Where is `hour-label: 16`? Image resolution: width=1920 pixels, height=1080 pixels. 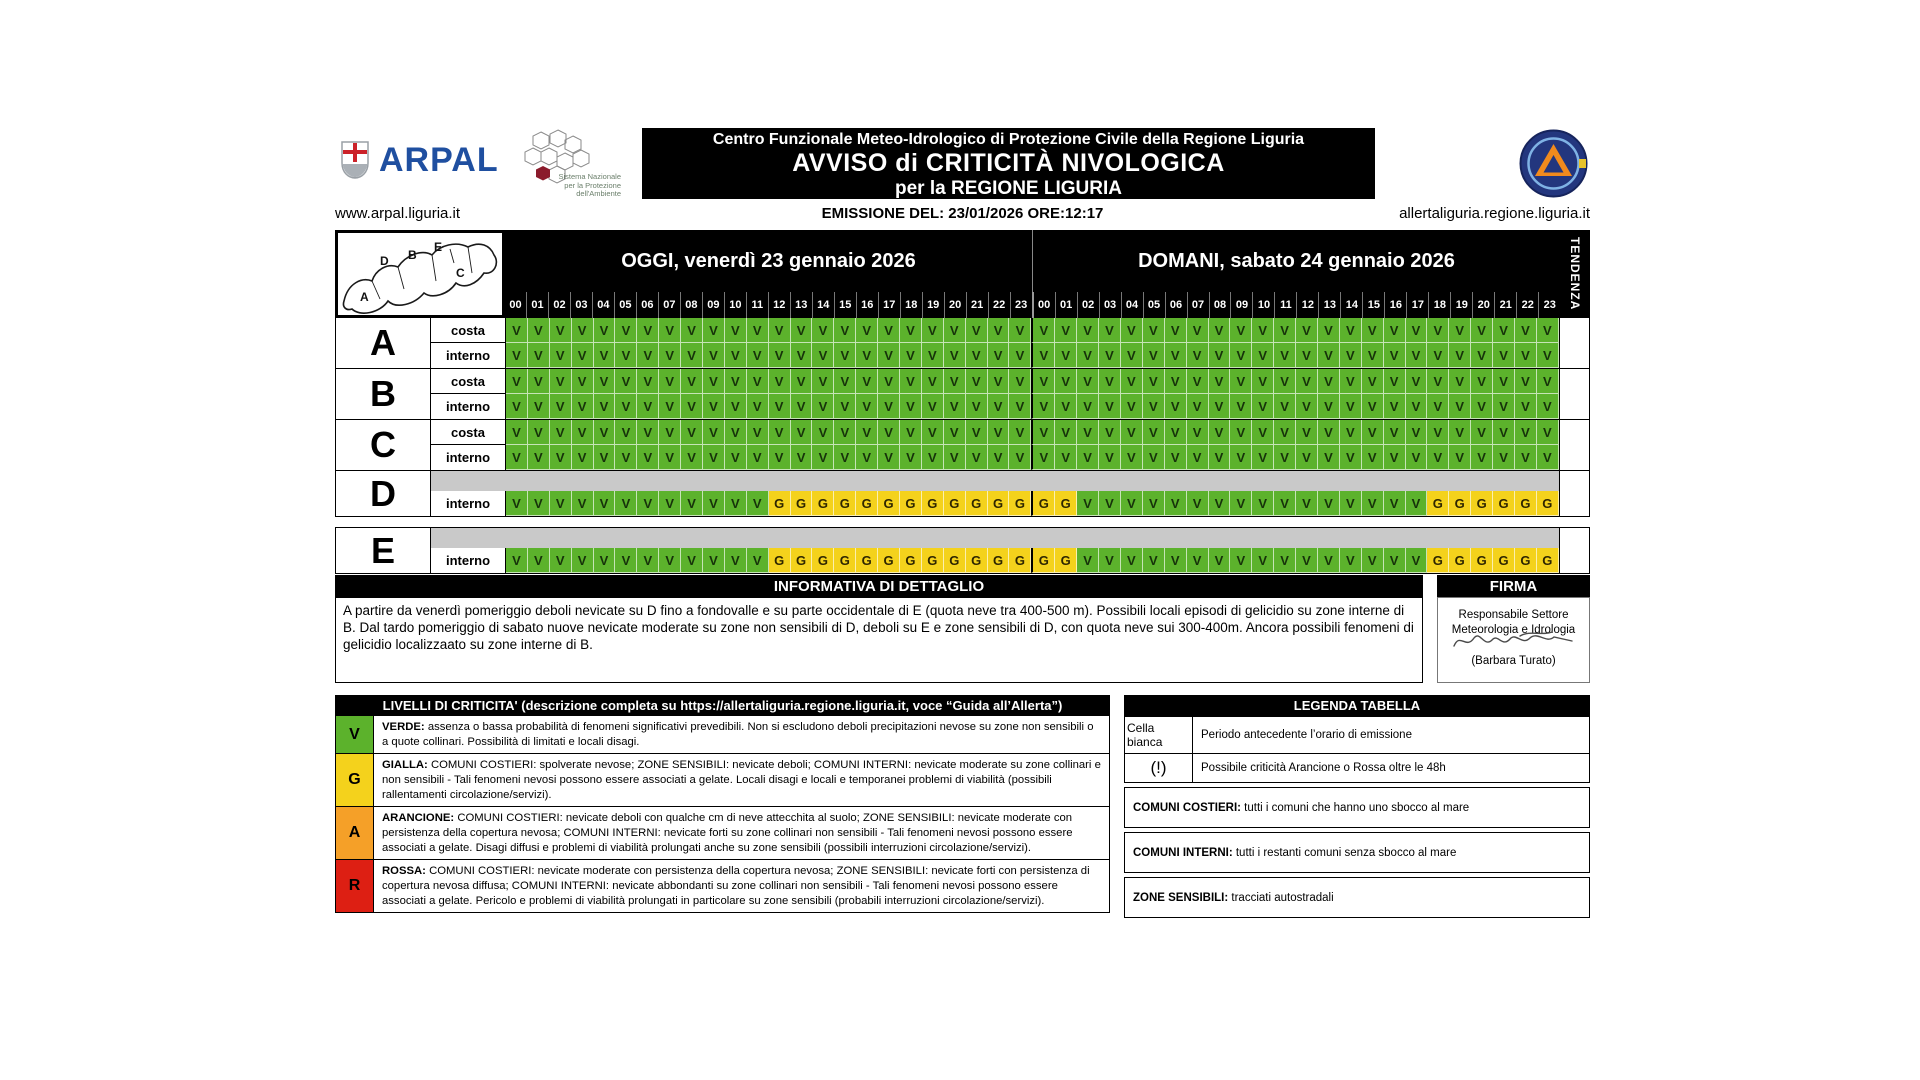 hour-label: 16 is located at coordinates (1395, 305).